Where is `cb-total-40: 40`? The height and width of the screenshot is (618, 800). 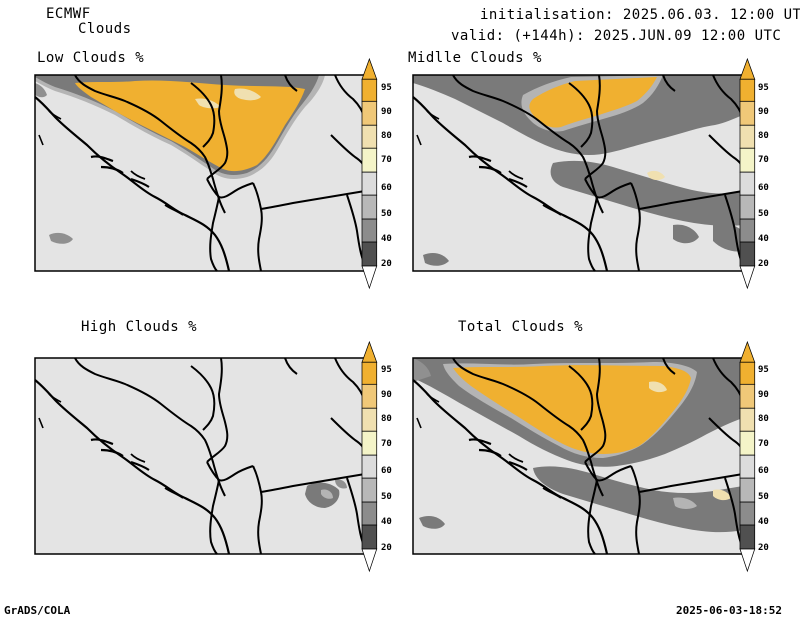 cb-total-40: 40 is located at coordinates (763, 522).